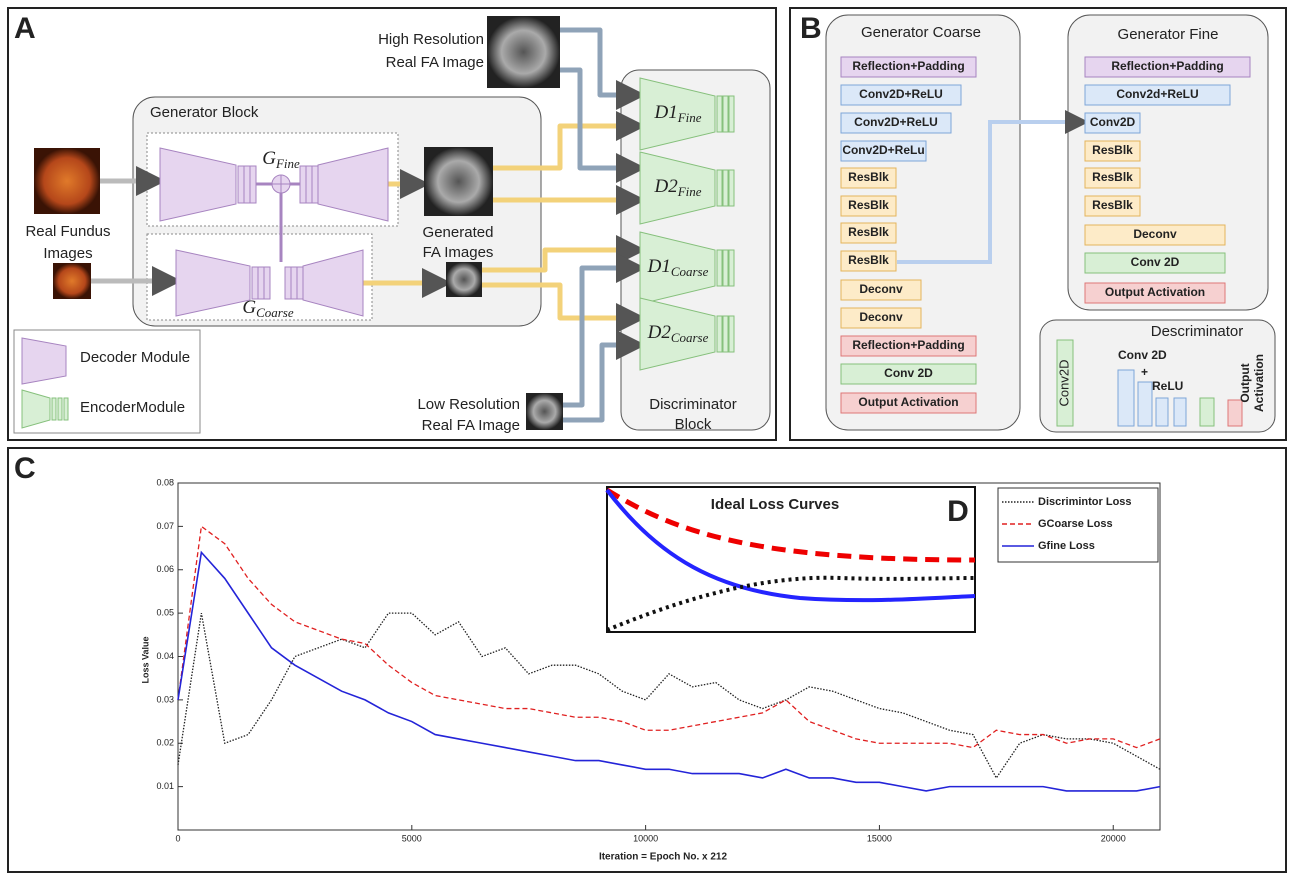 Image resolution: width=1293 pixels, height=877 pixels. I want to click on y-tick-label: 0.06, so click(165, 569).